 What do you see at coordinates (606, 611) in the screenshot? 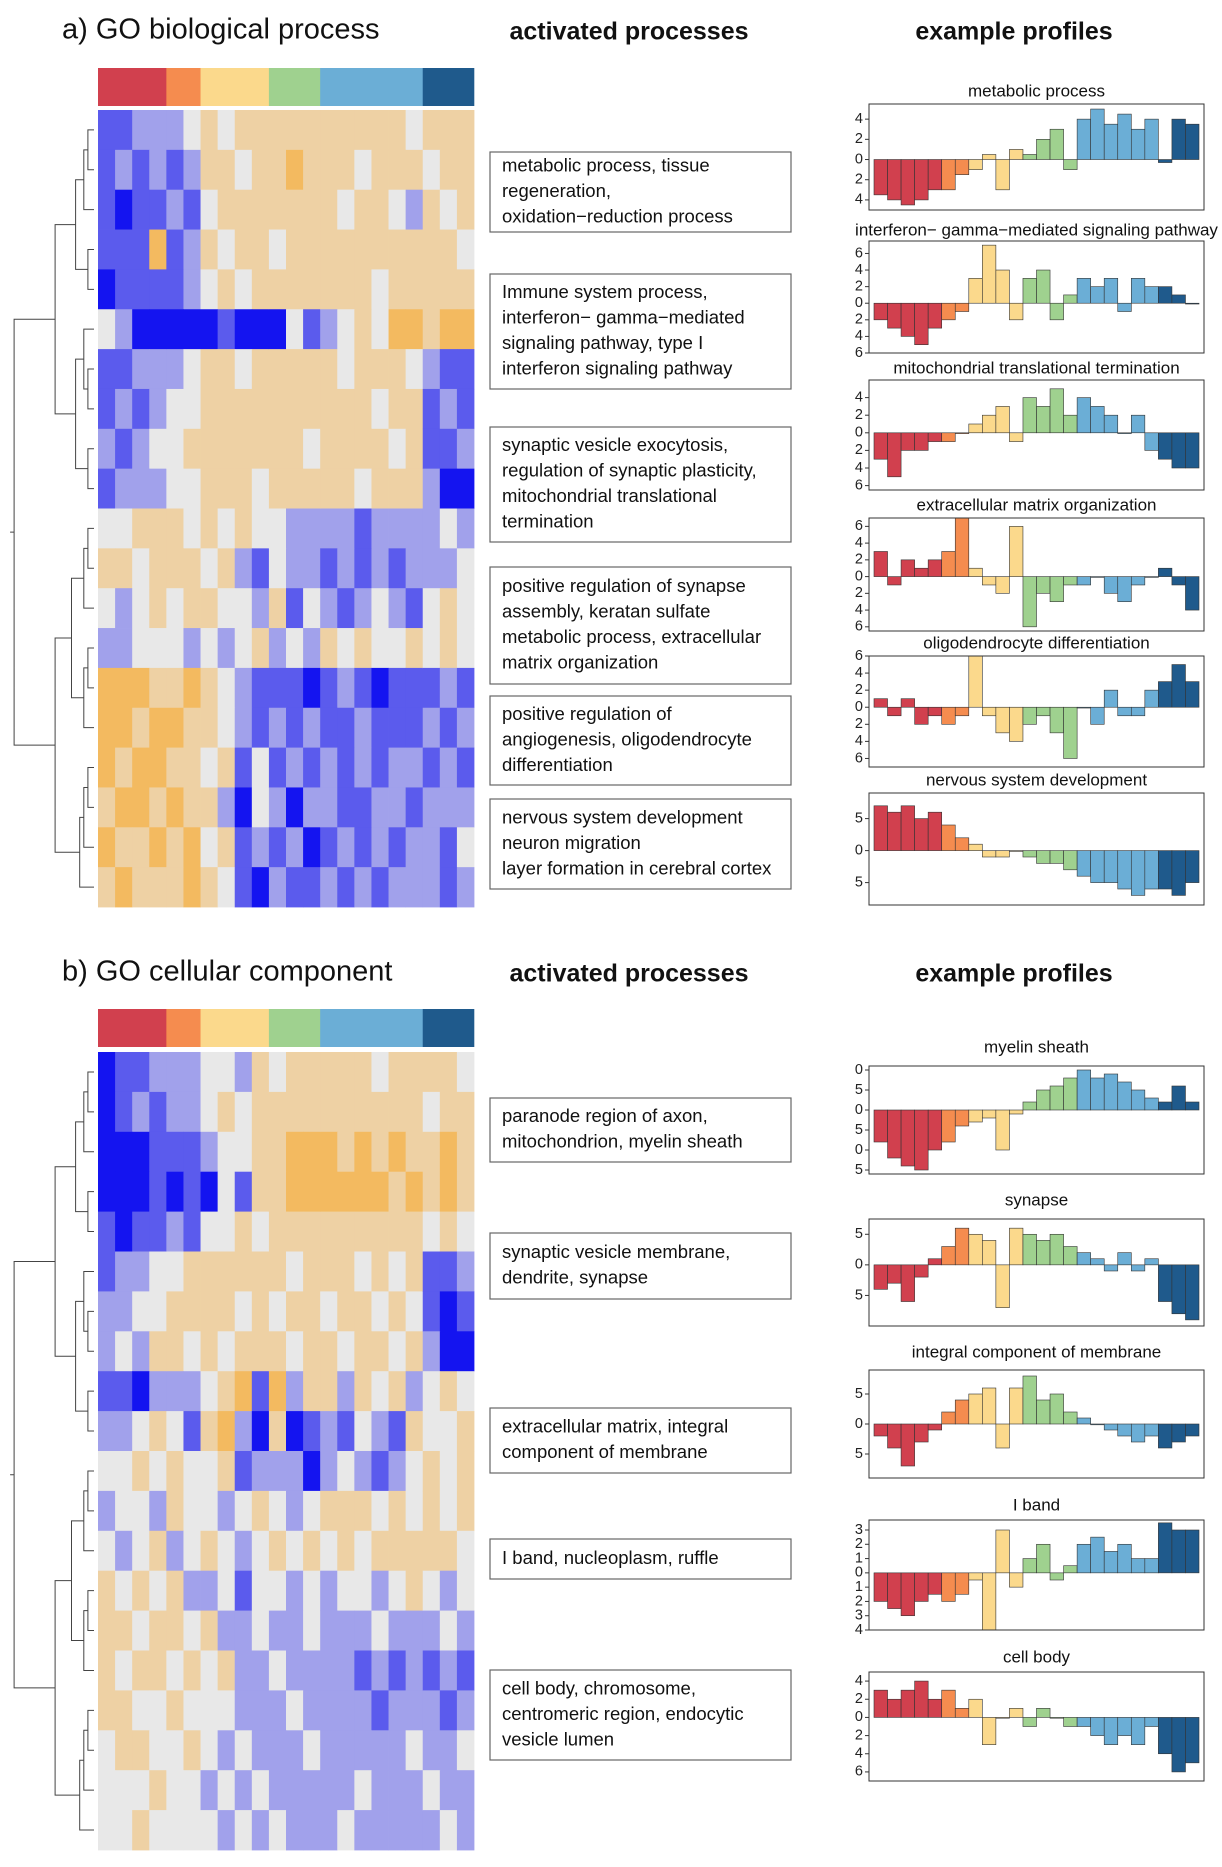
I see `process-text: assembly, keratan sulfate` at bounding box center [606, 611].